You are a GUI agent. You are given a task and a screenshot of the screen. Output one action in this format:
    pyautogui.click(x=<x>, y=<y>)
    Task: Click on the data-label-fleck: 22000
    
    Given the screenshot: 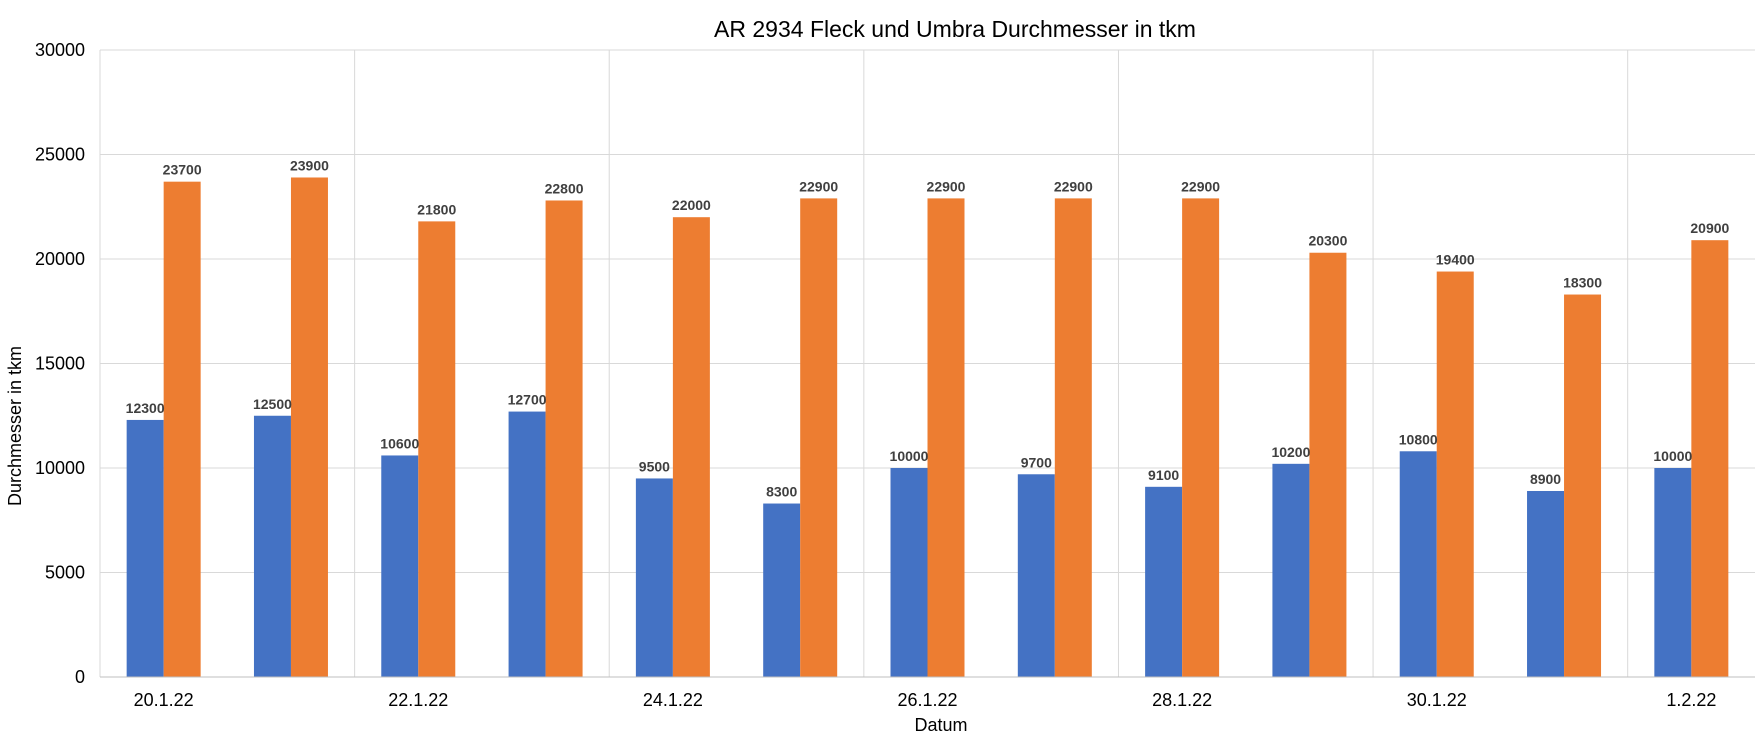 What is the action you would take?
    pyautogui.click(x=691, y=205)
    